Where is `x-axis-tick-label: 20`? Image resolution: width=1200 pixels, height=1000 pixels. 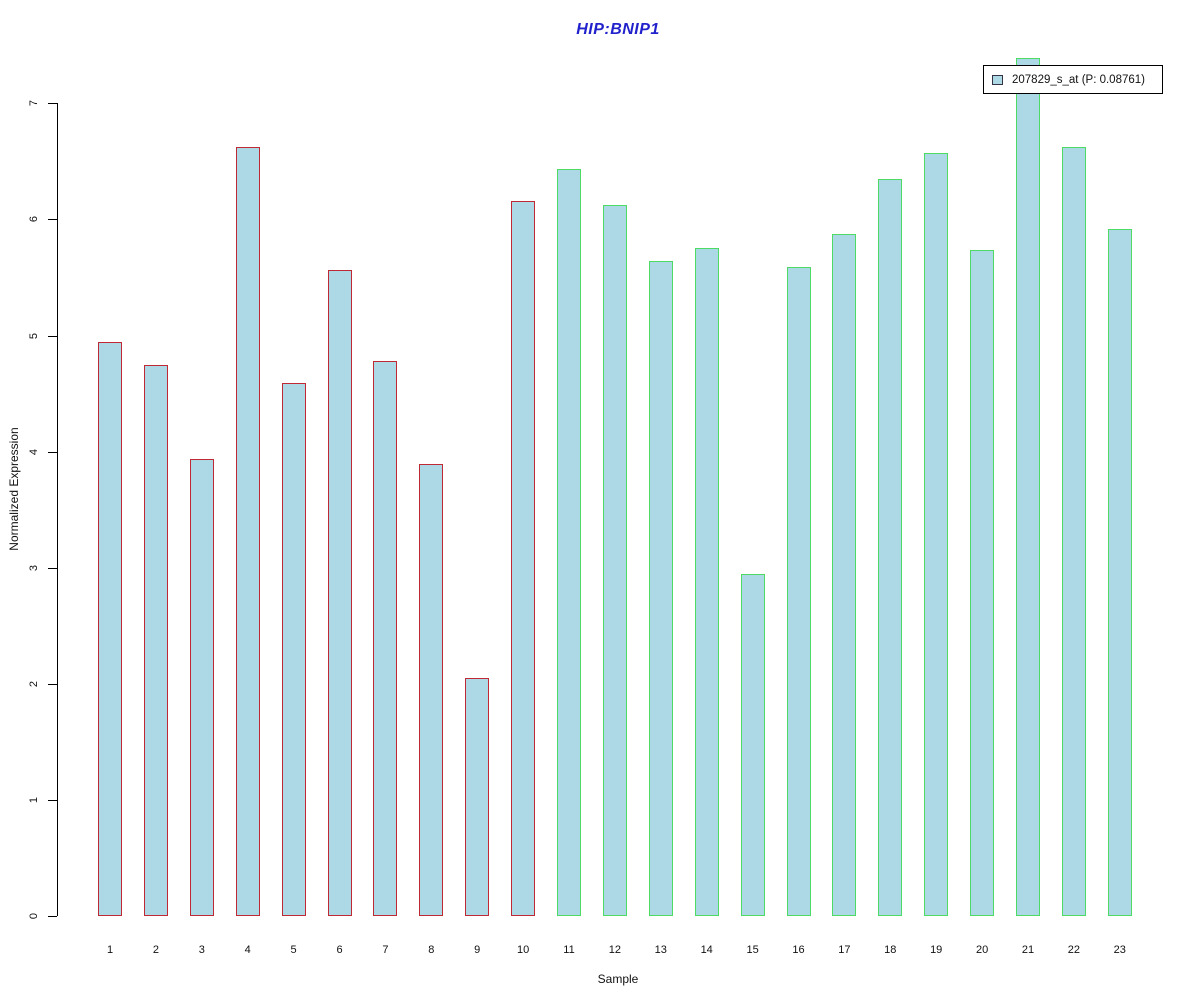
x-axis-tick-label: 20 is located at coordinates (982, 950).